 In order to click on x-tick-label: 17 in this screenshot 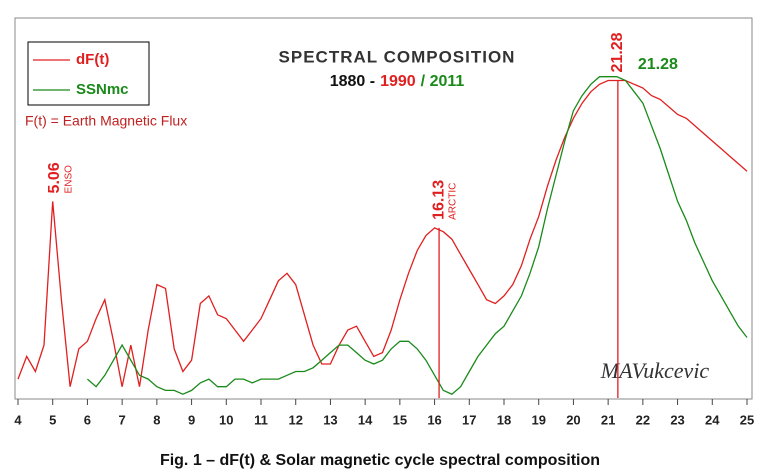, I will do `click(469, 419)`.